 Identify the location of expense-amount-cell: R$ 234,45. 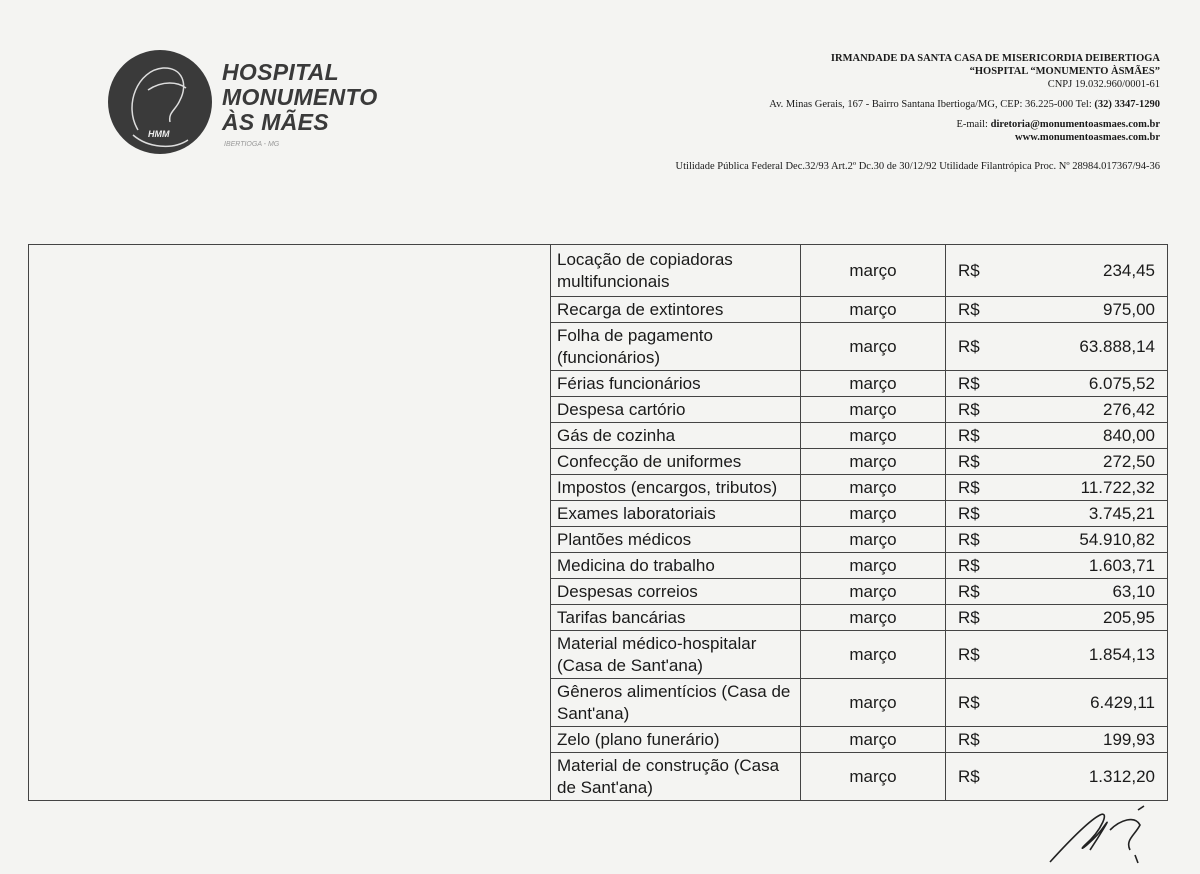
(1056, 270).